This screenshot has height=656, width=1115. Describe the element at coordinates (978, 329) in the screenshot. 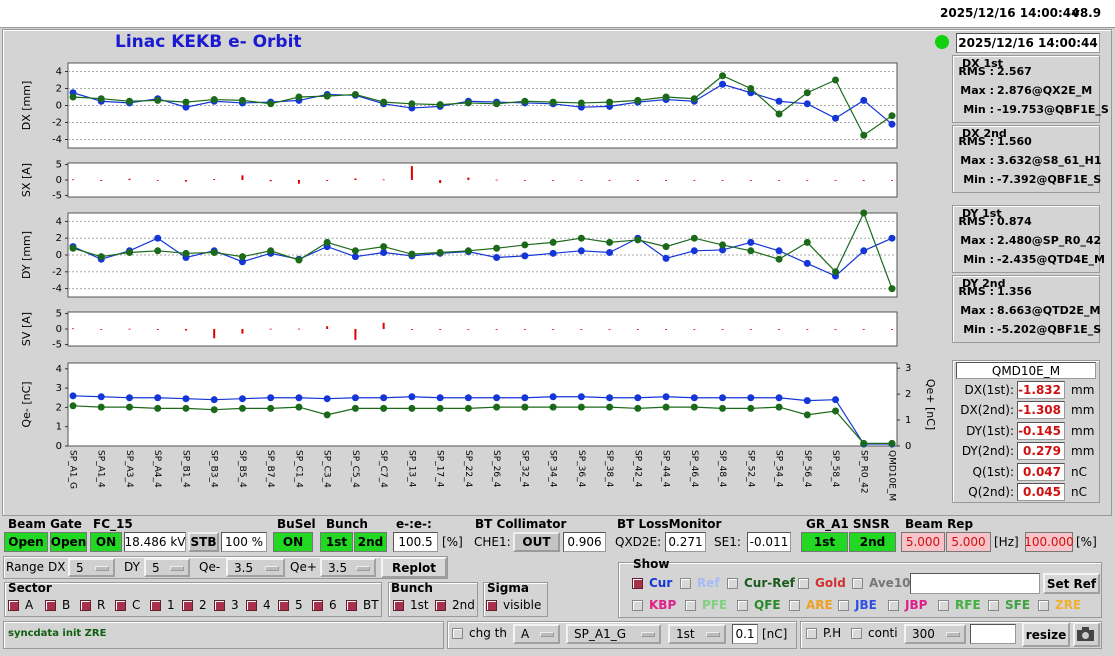

I see `stats-label: Min :` at that location.